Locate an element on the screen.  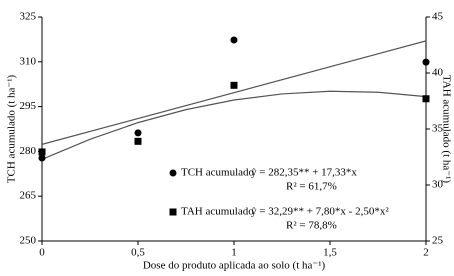
legend-label: TAH acumulado is located at coordinates (217, 212).